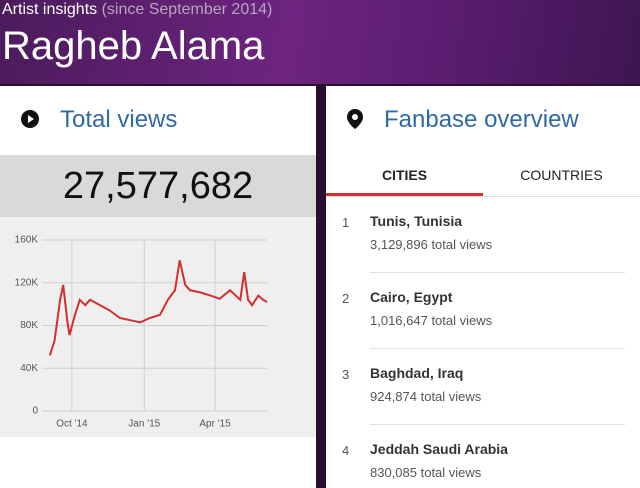  Describe the element at coordinates (561, 175) in the screenshot. I see `tab: COUNTRIES` at that location.